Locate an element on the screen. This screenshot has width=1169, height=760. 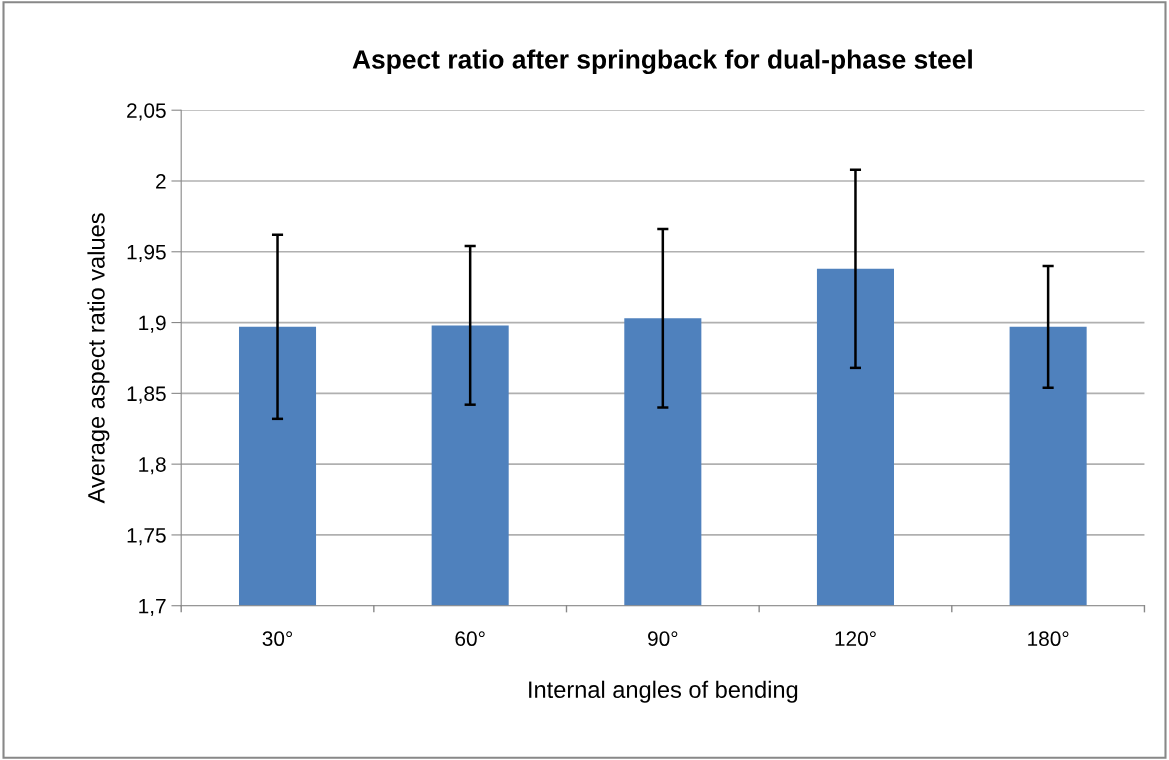
x-tick-label: 30° is located at coordinates (277, 639).